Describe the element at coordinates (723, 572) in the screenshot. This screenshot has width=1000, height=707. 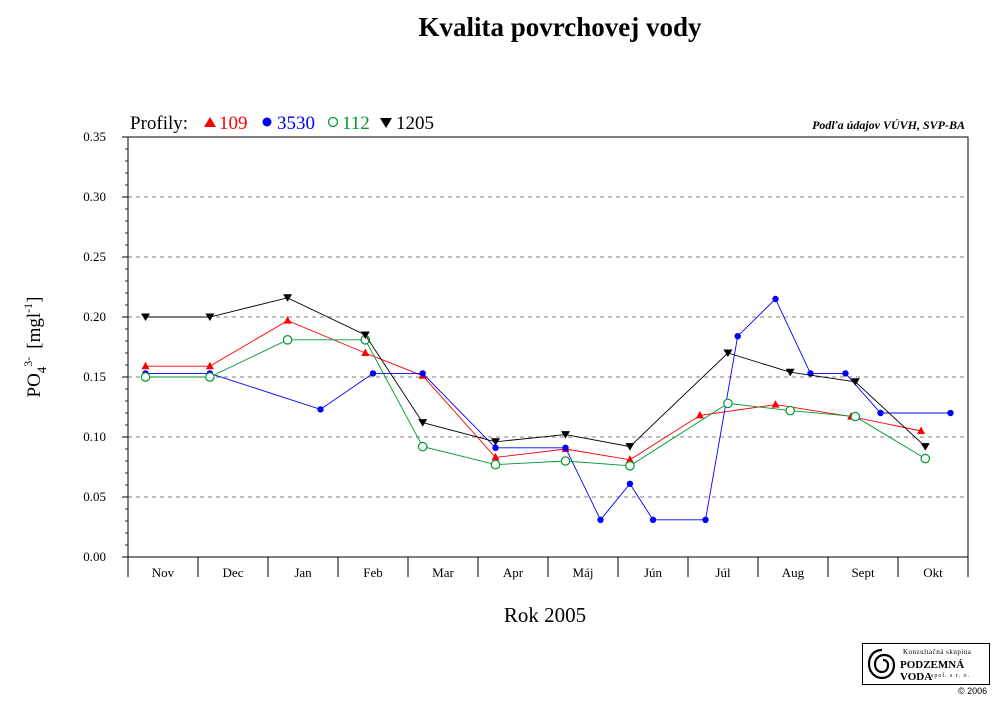
I see `x-tick-label: Júl` at that location.